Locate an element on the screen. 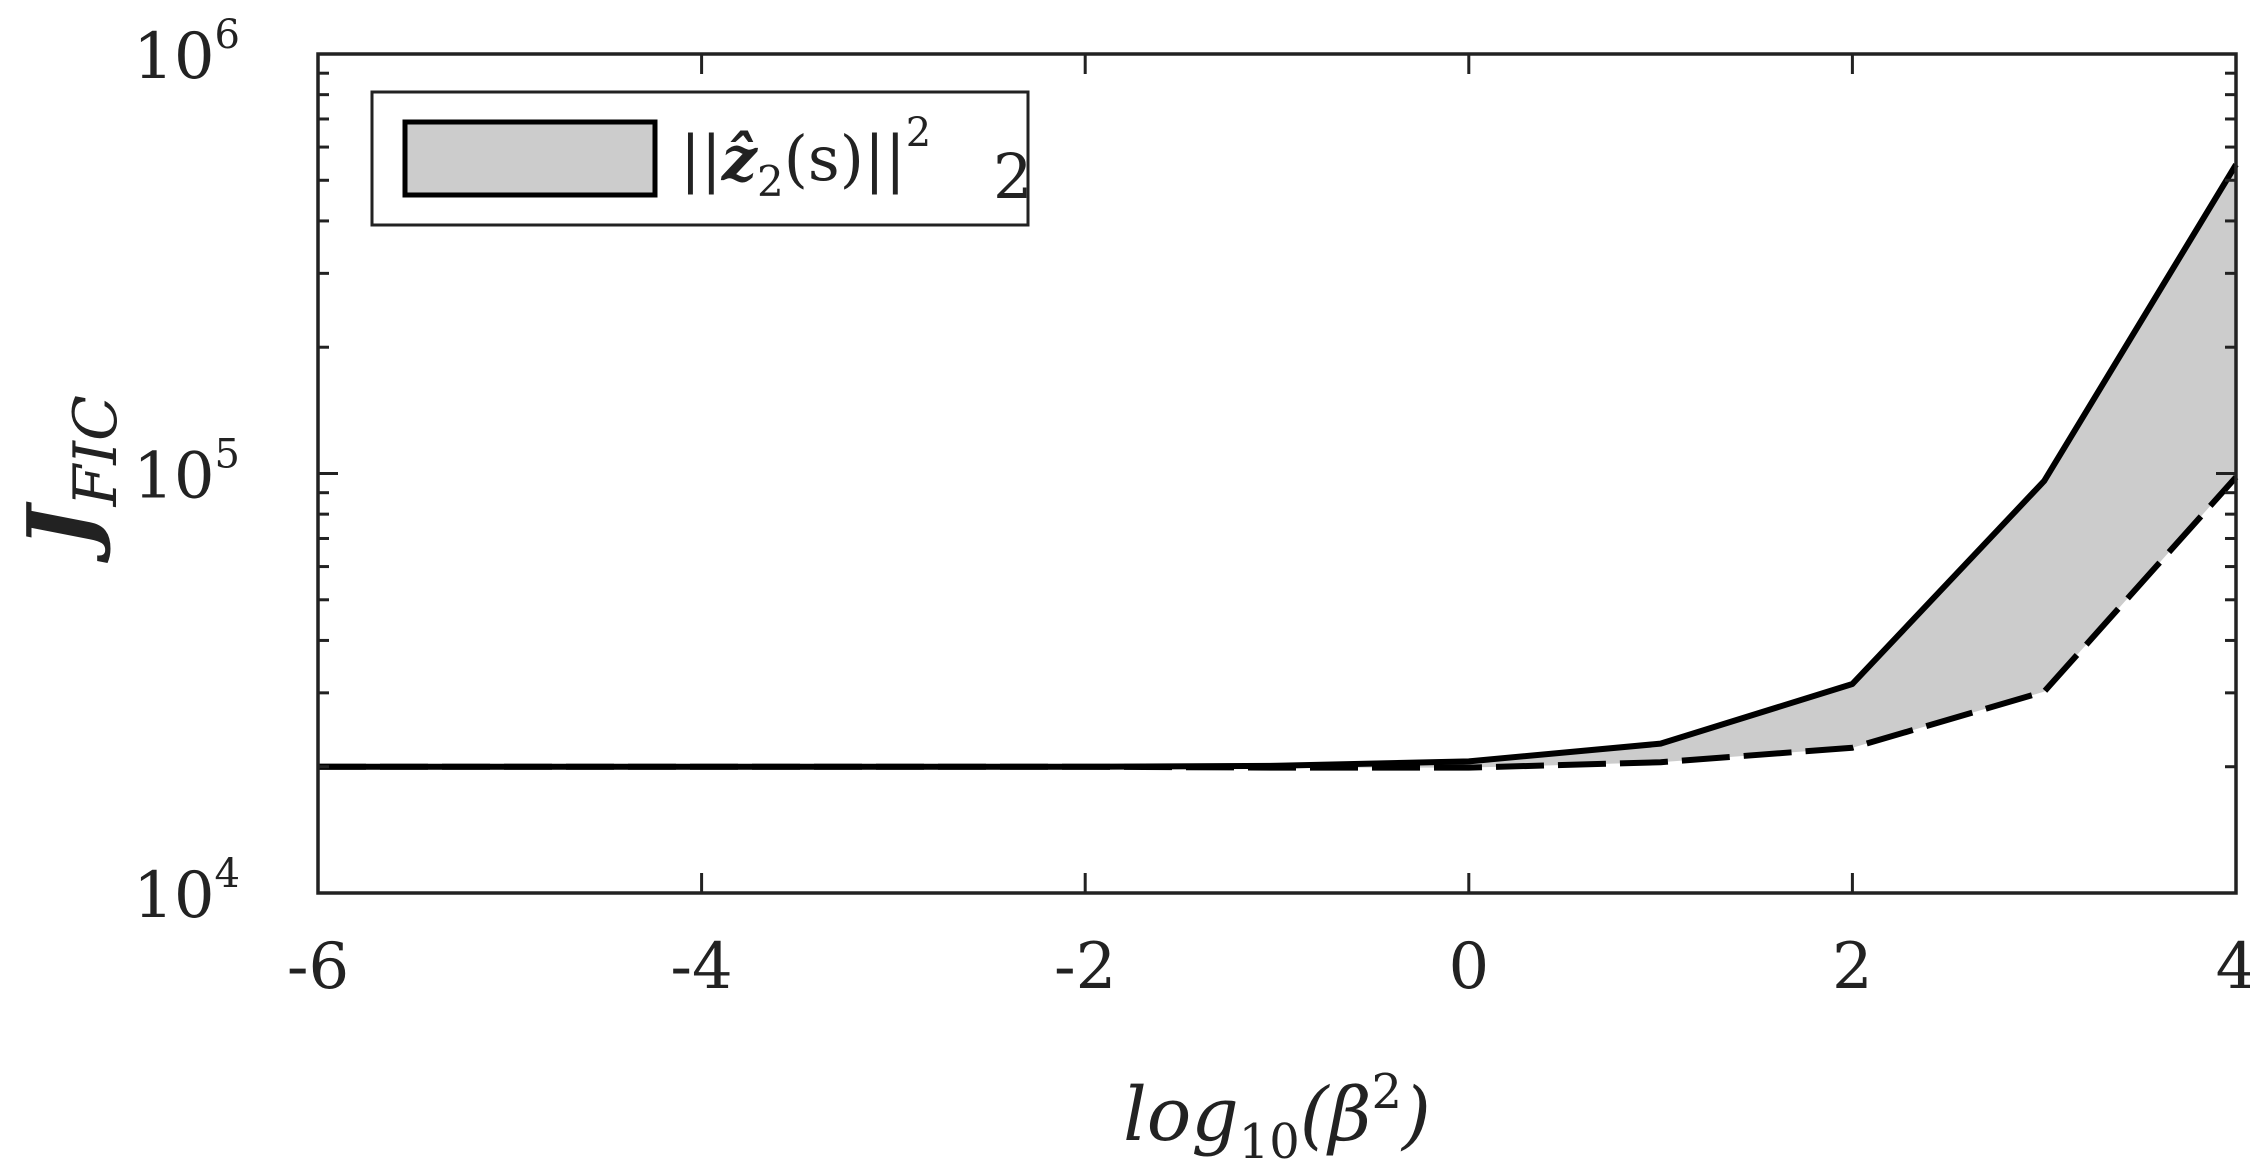  x-tick-label: -4 is located at coordinates (701, 967).